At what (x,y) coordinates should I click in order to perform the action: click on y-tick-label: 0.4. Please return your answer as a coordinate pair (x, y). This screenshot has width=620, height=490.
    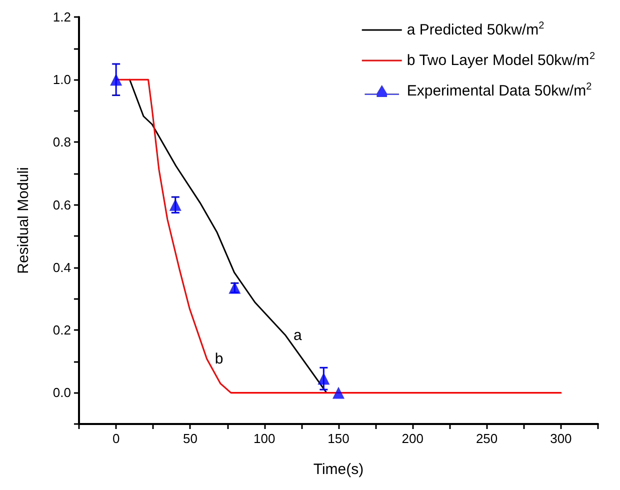
    Looking at the image, I should click on (61, 267).